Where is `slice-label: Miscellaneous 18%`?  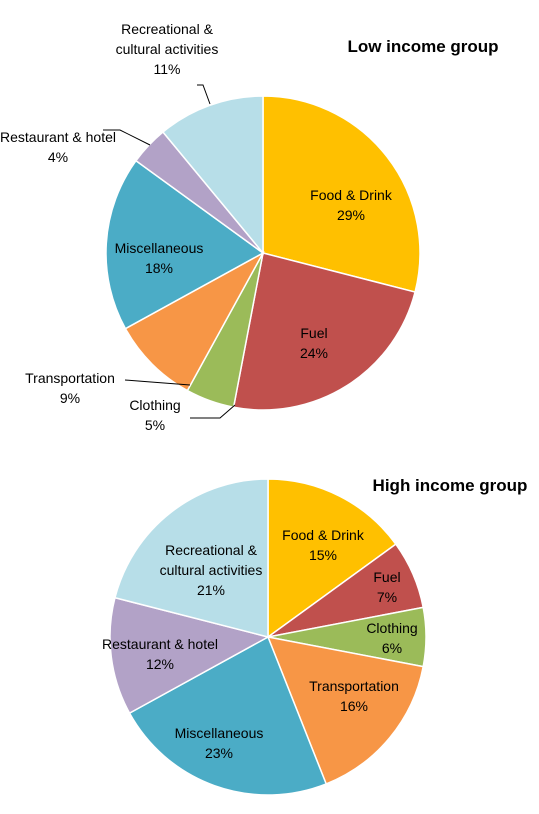
slice-label: Miscellaneous 18% is located at coordinates (159, 258).